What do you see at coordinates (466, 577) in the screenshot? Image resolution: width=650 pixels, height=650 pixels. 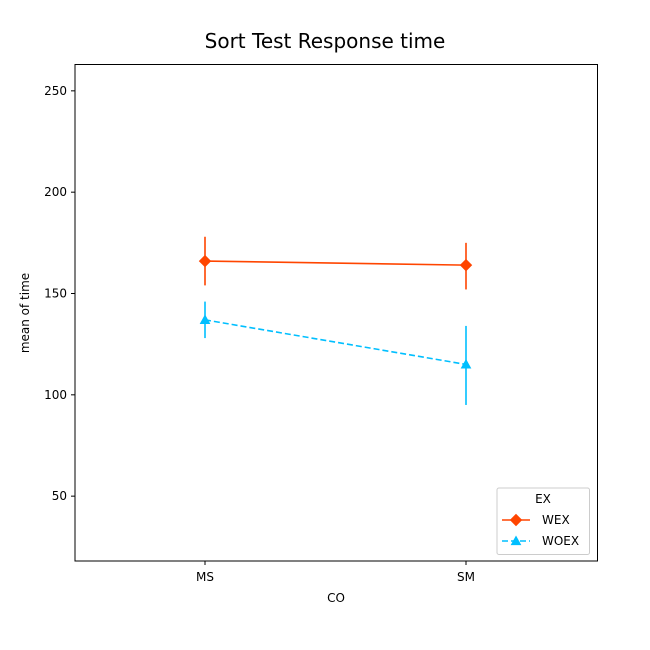 I see `x-tick-label: SM` at bounding box center [466, 577].